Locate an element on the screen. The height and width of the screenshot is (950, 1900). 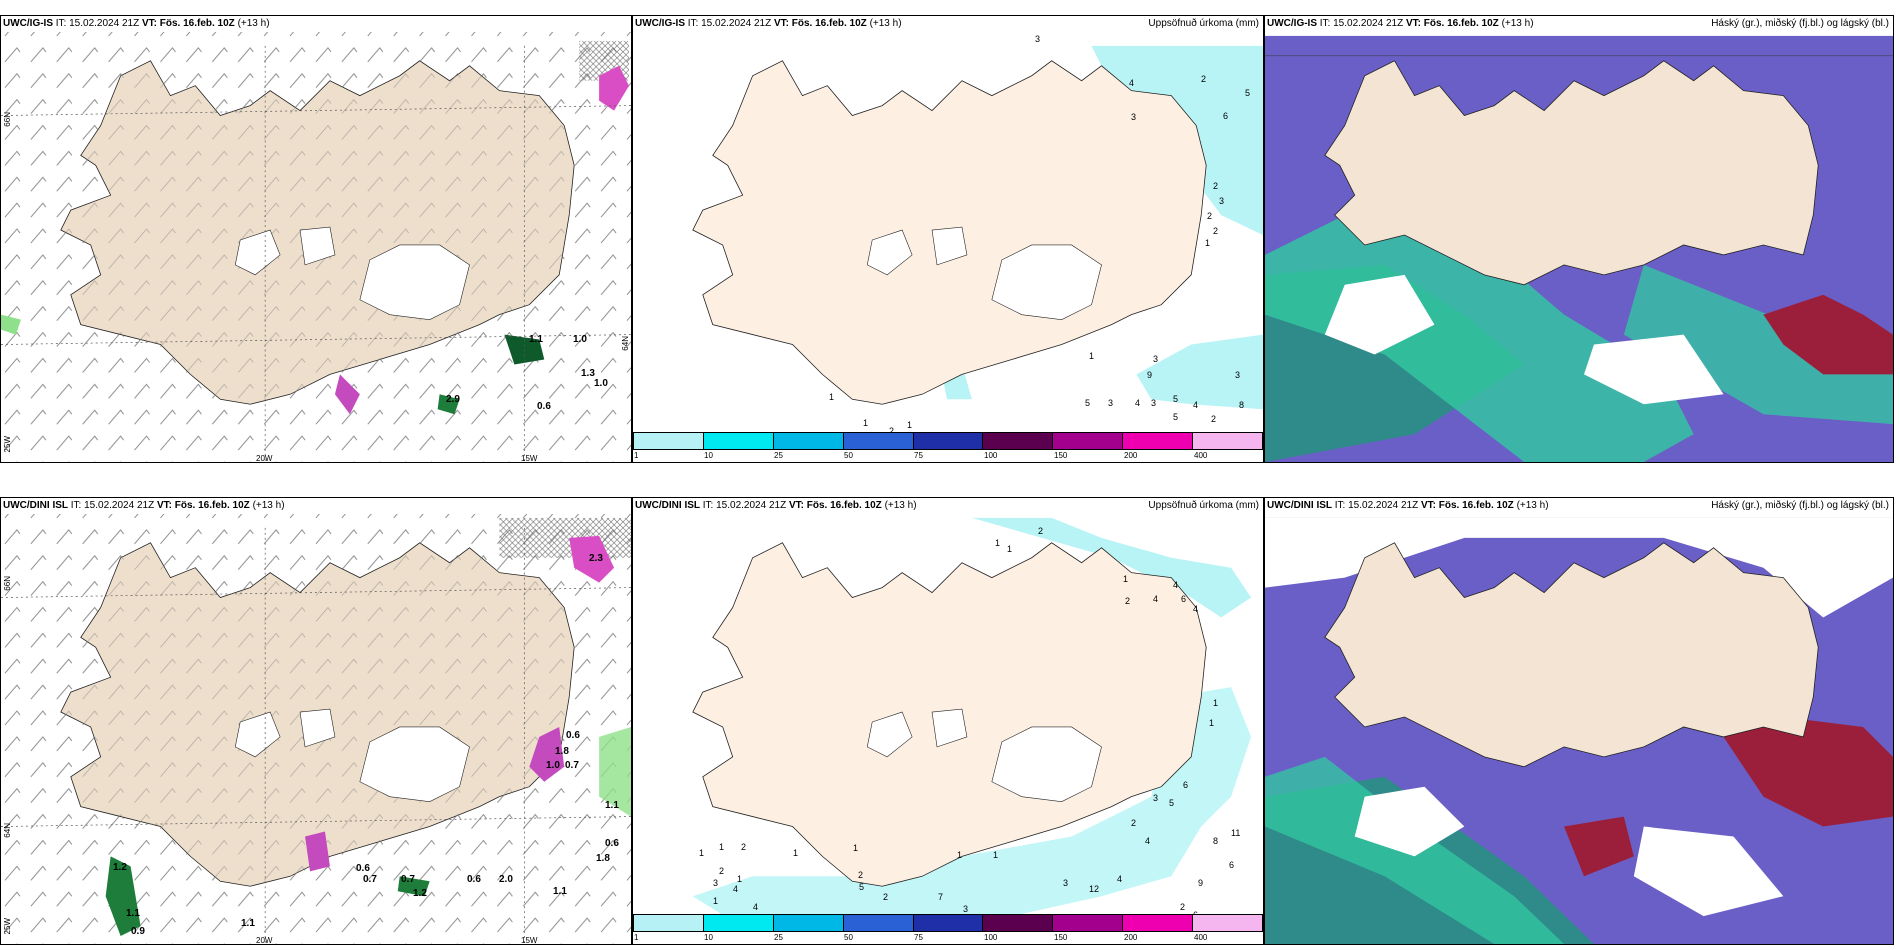
wind-value: 1.8 is located at coordinates (562, 751).